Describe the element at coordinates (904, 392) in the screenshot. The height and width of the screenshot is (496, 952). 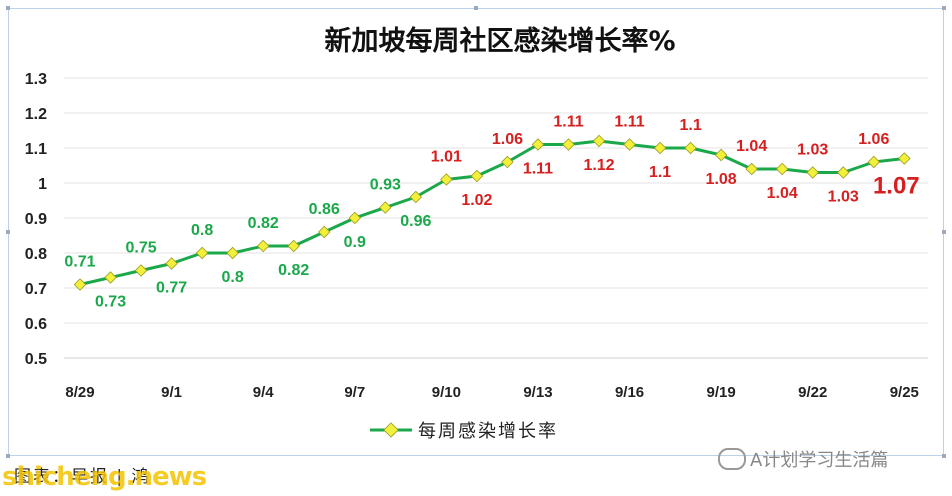
I see `x-tick-label: 9/25` at that location.